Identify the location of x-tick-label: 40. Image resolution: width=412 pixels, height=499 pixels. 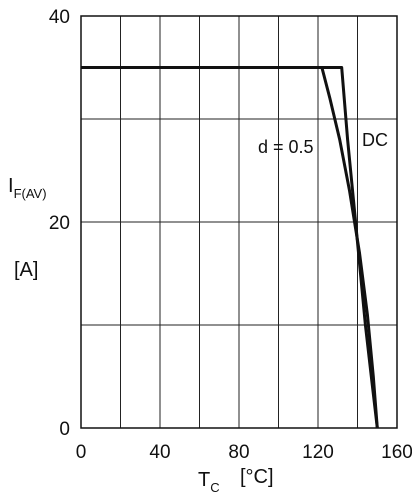
(159, 452).